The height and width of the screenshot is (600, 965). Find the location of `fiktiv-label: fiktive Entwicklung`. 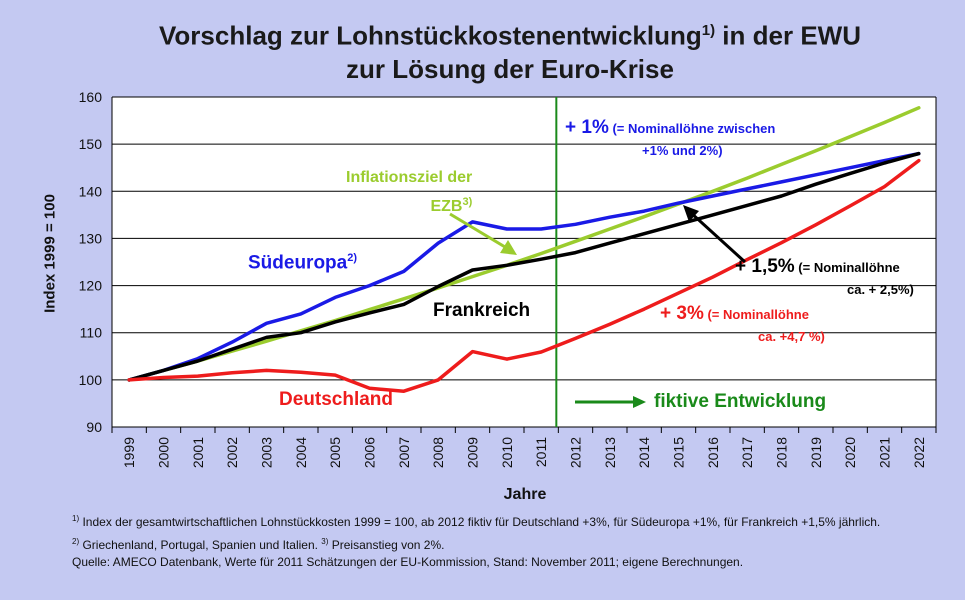

fiktiv-label: fiktive Entwicklung is located at coordinates (740, 401).